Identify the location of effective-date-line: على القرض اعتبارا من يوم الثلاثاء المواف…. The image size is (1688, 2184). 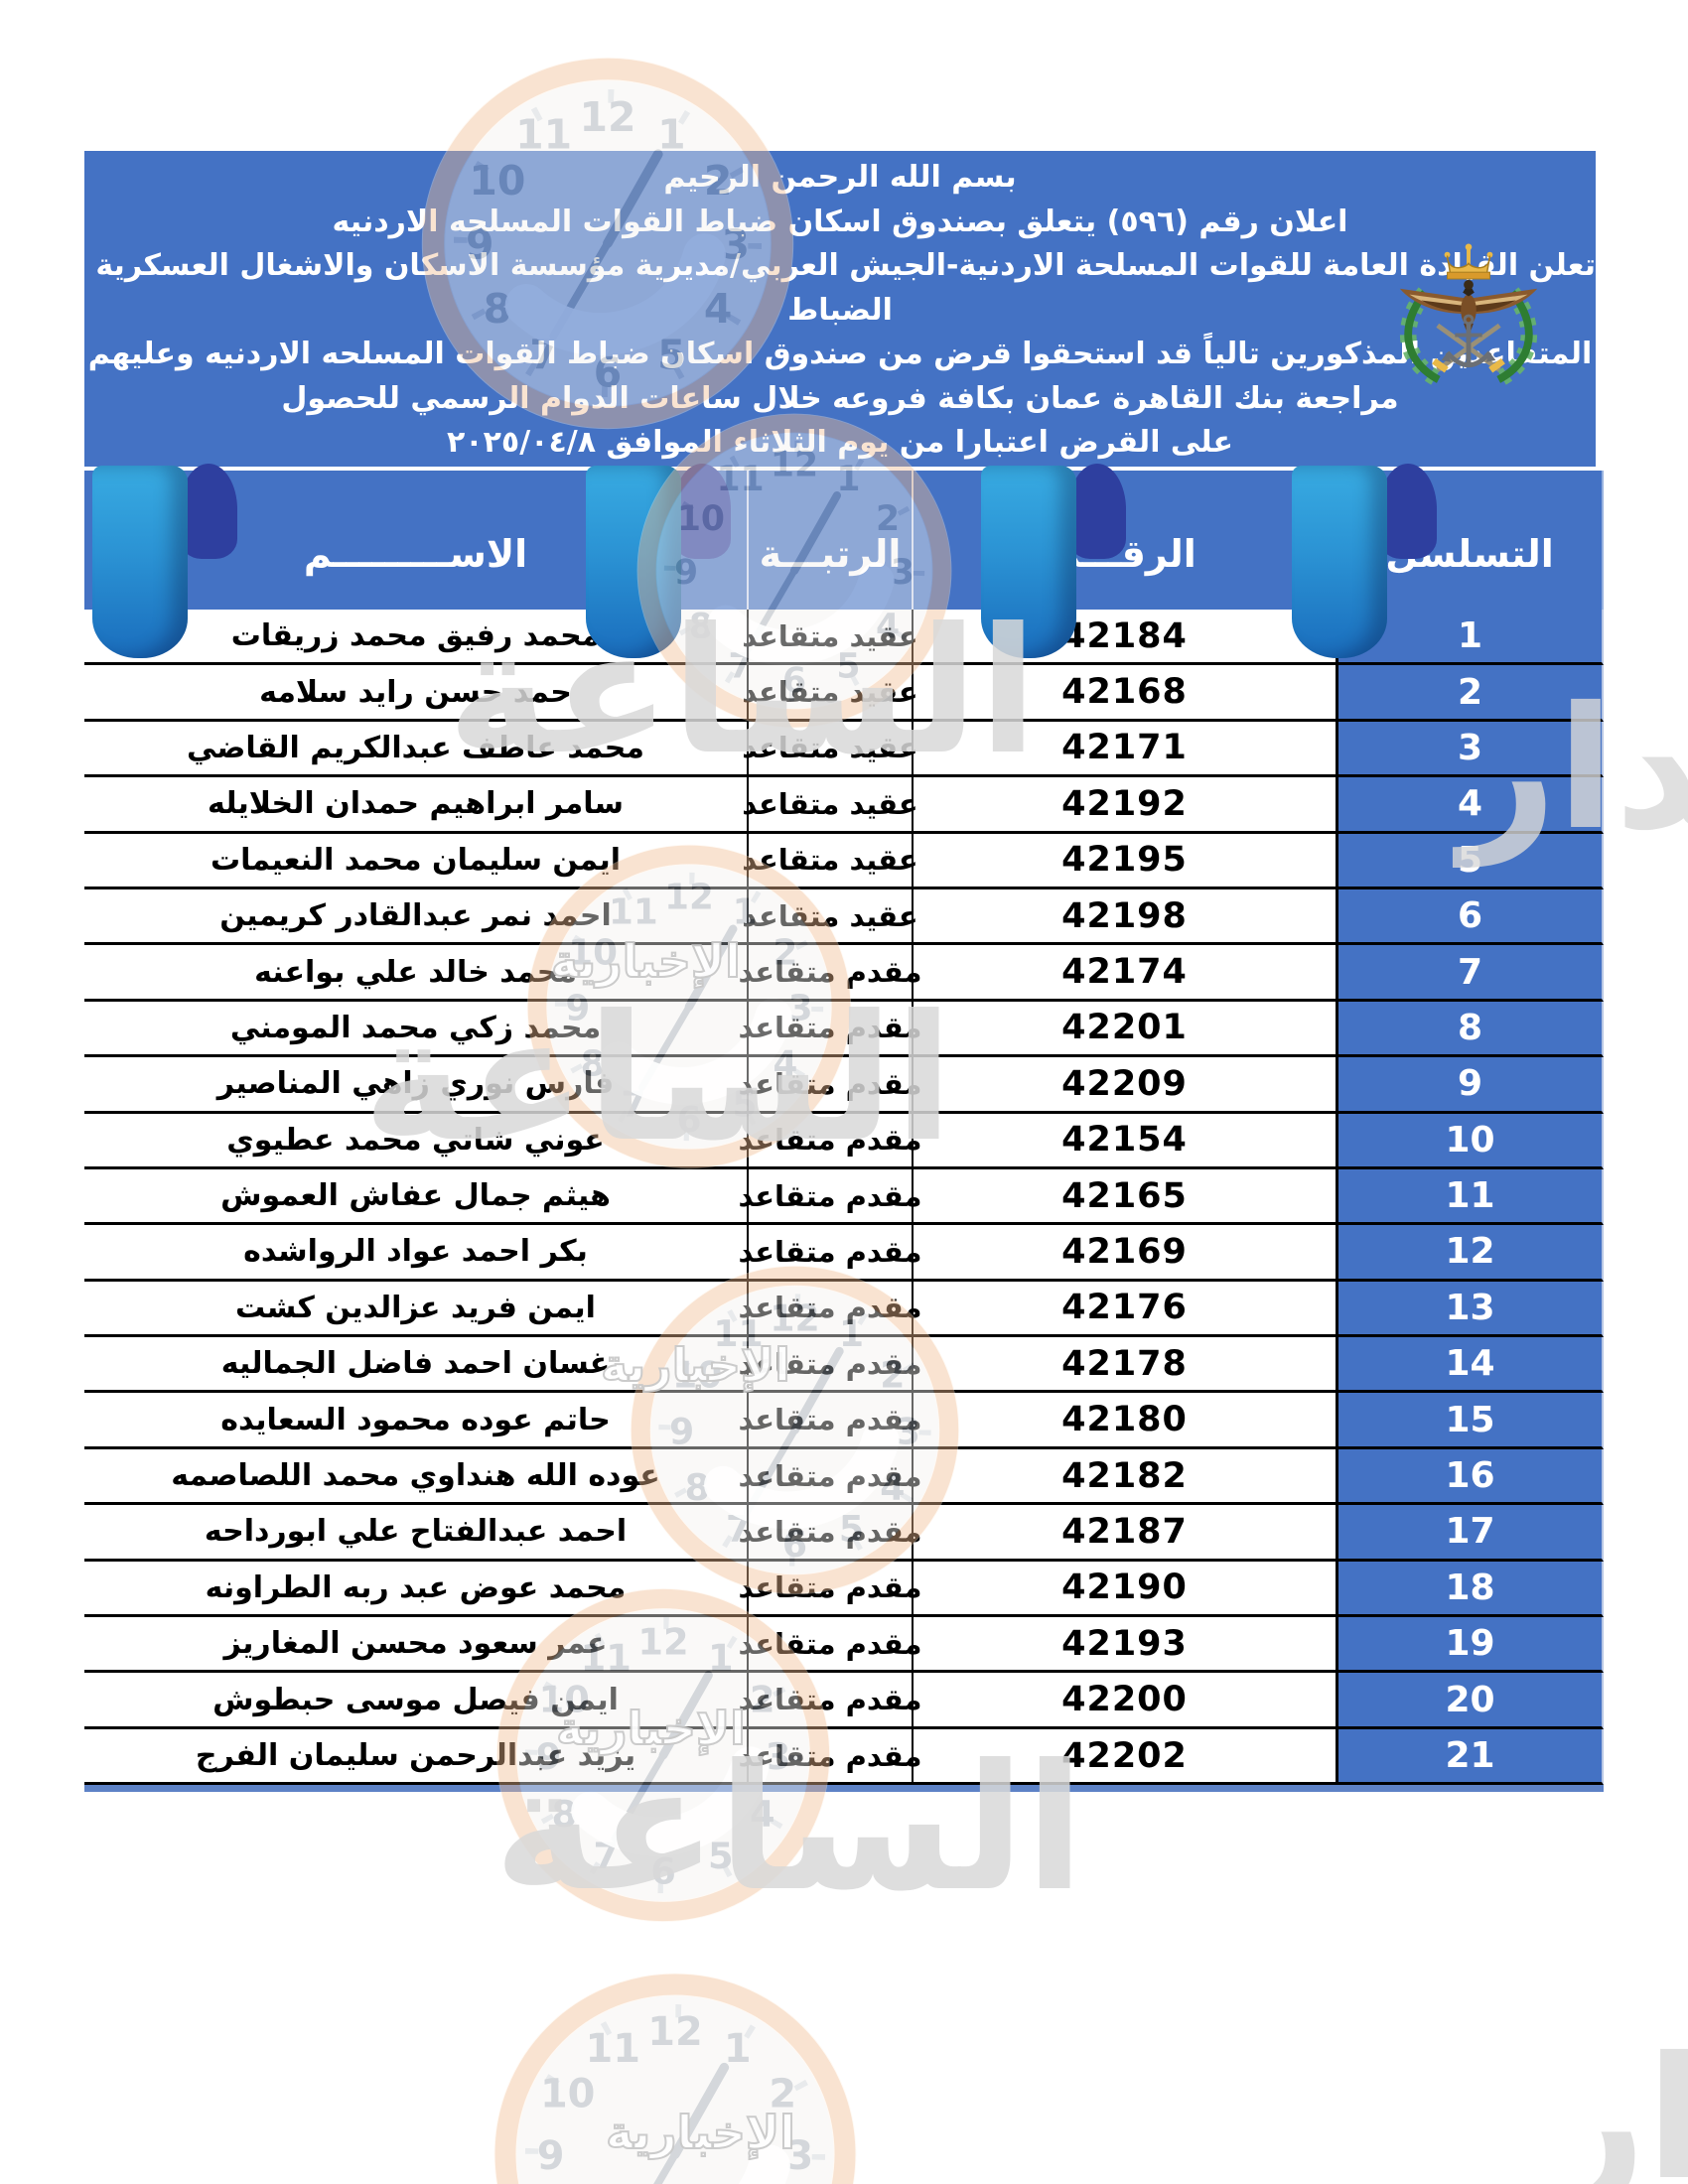
(840, 442).